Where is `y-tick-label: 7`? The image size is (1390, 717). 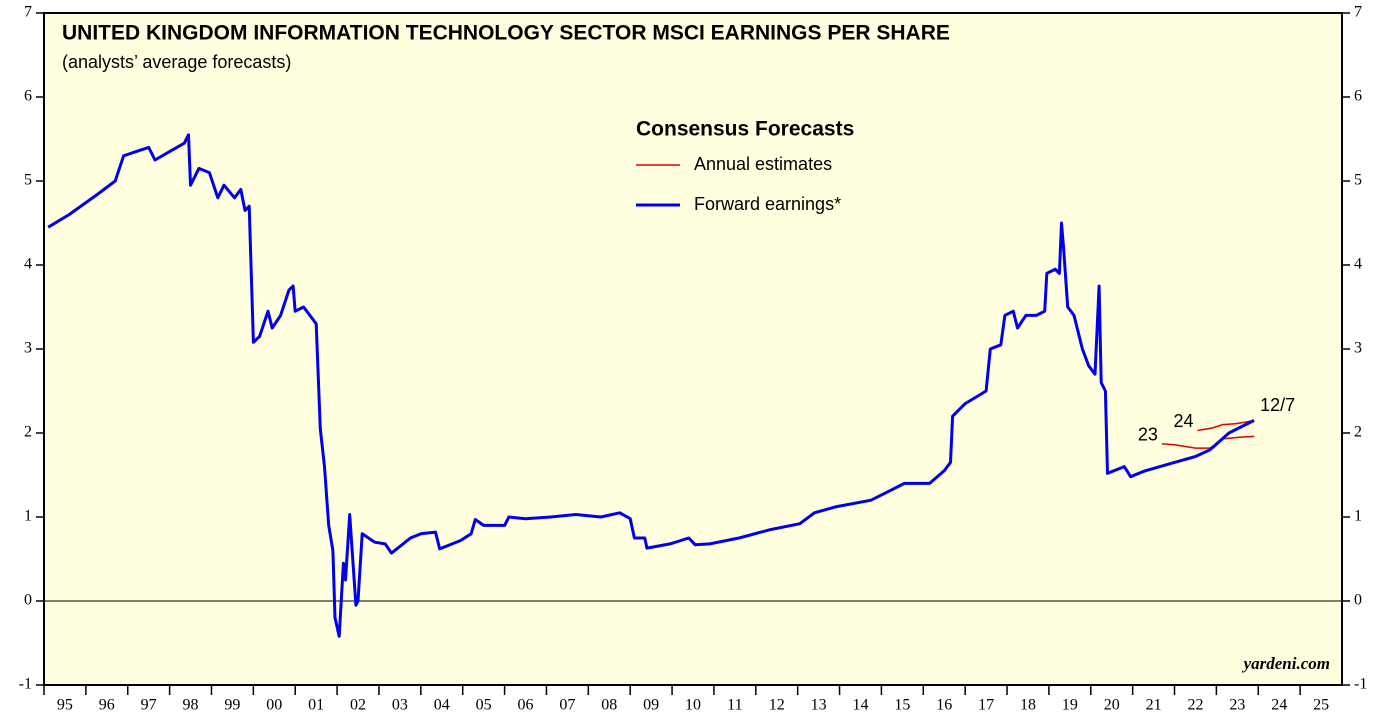 y-tick-label: 7 is located at coordinates (28, 12).